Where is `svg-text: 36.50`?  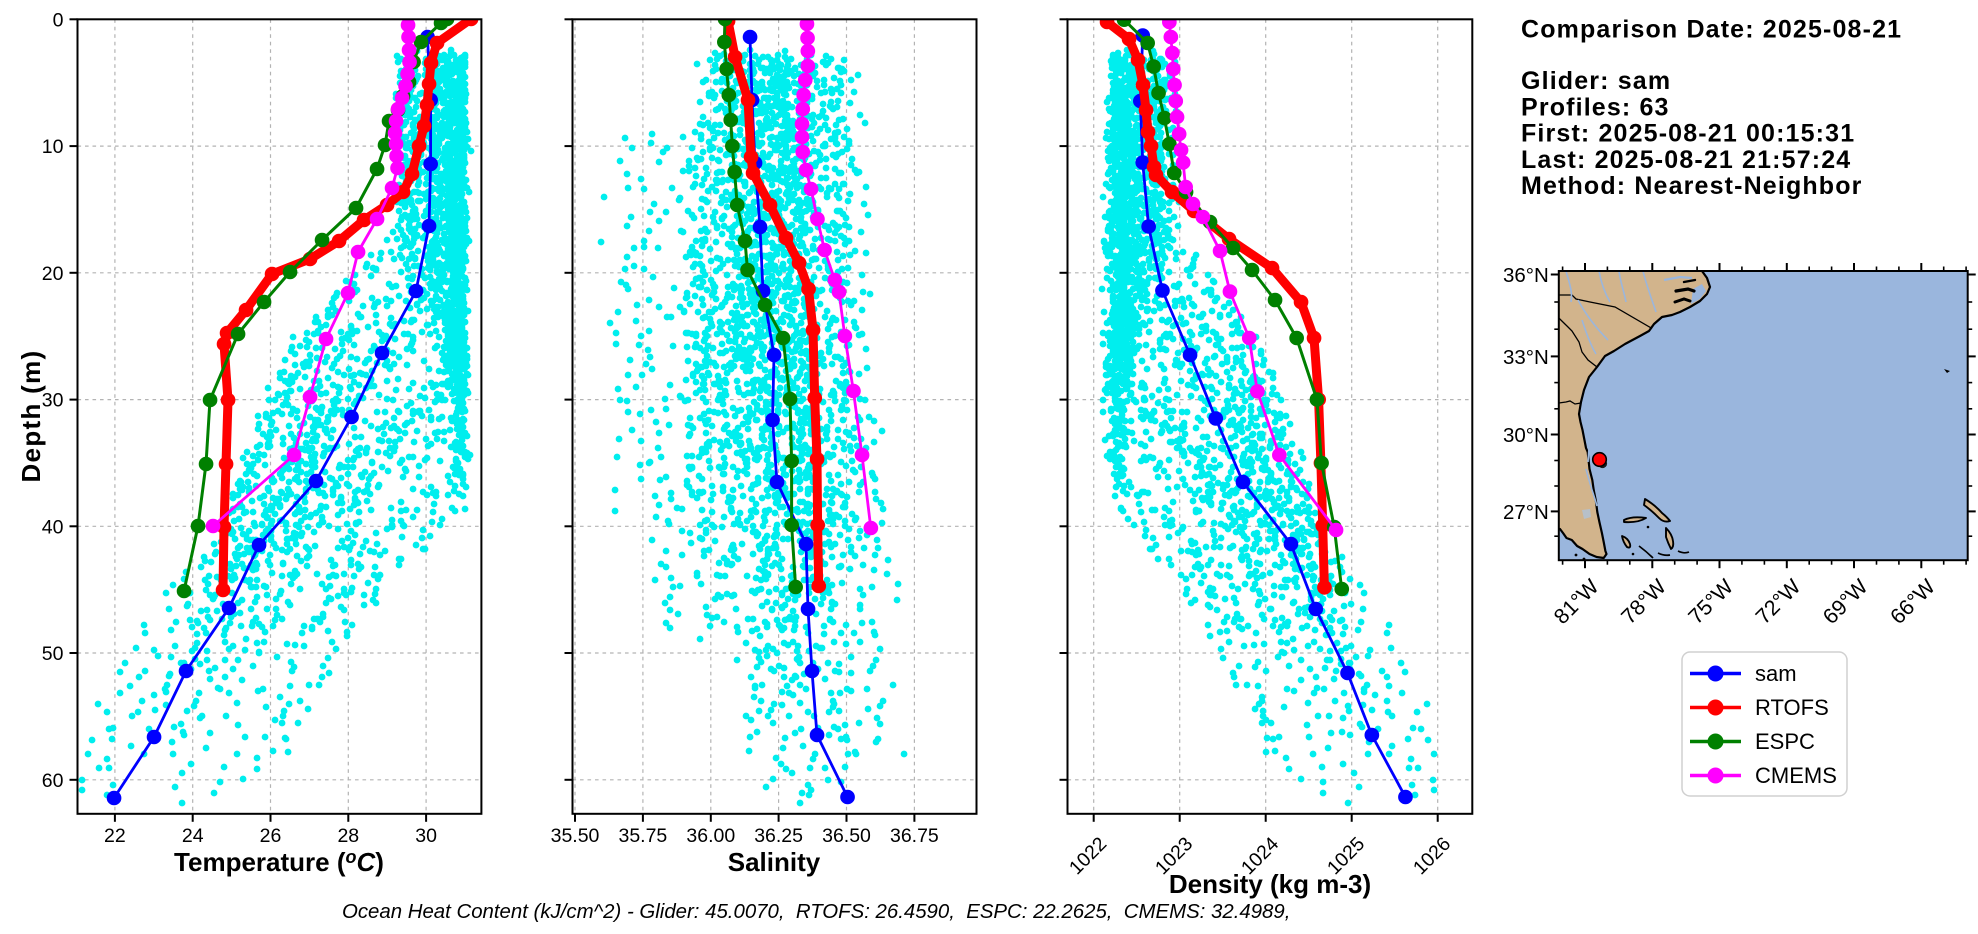
svg-text: 36.50 is located at coordinates (846, 836).